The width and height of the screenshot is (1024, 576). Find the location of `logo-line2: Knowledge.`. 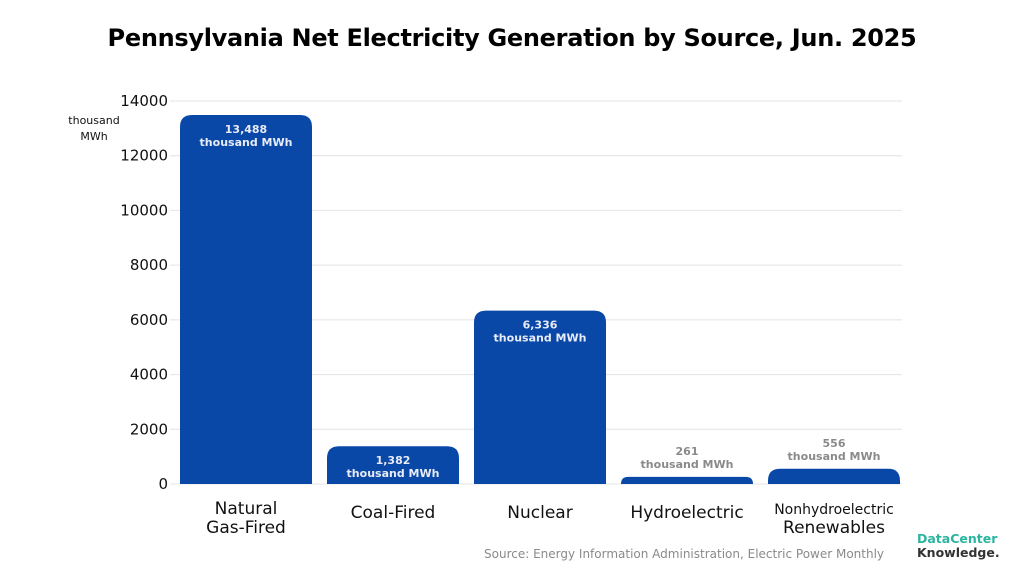

logo-line2: Knowledge. is located at coordinates (958, 552).